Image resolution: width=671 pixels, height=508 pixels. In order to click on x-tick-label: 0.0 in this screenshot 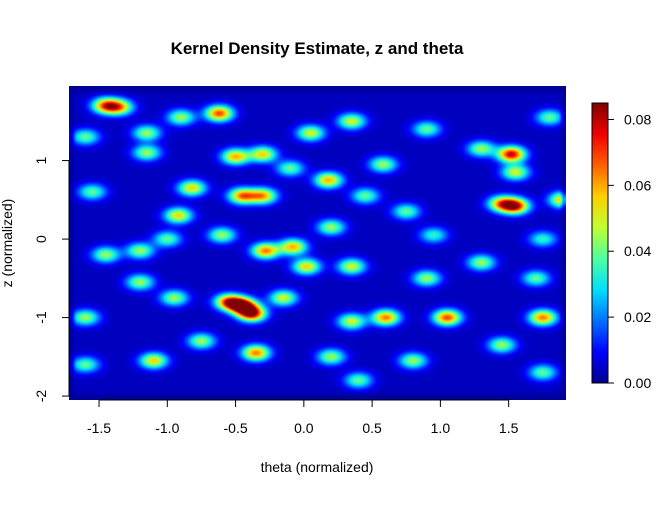, I will do `click(304, 428)`.